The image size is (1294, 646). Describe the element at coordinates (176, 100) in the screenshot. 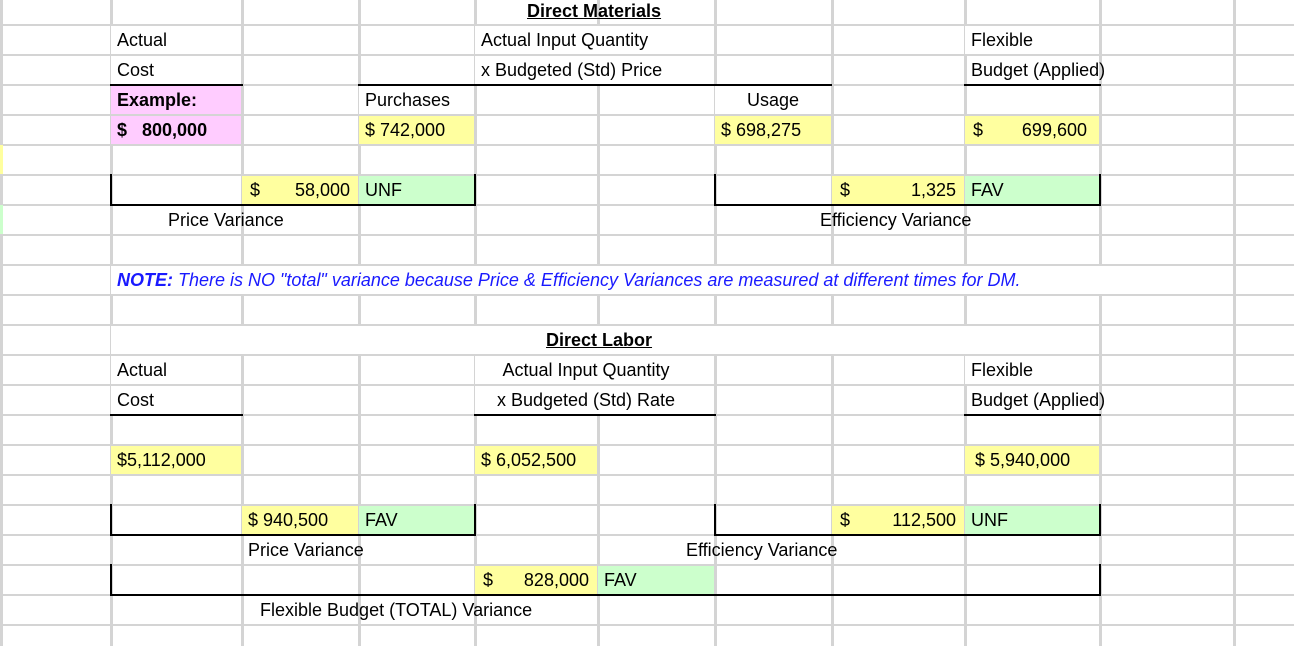

I see `dm-example-label: Example:` at that location.